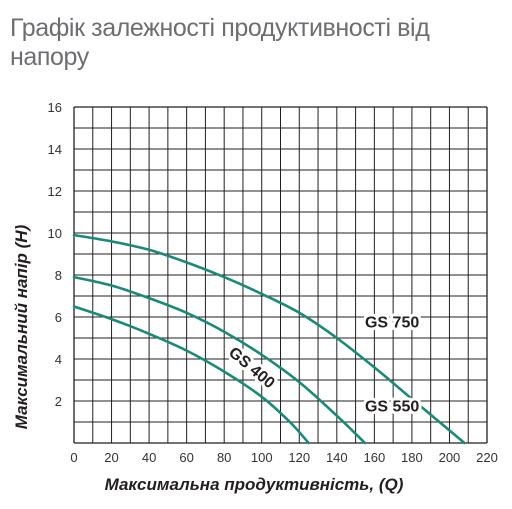  I want to click on x-tick-label: 40, so click(149, 457).